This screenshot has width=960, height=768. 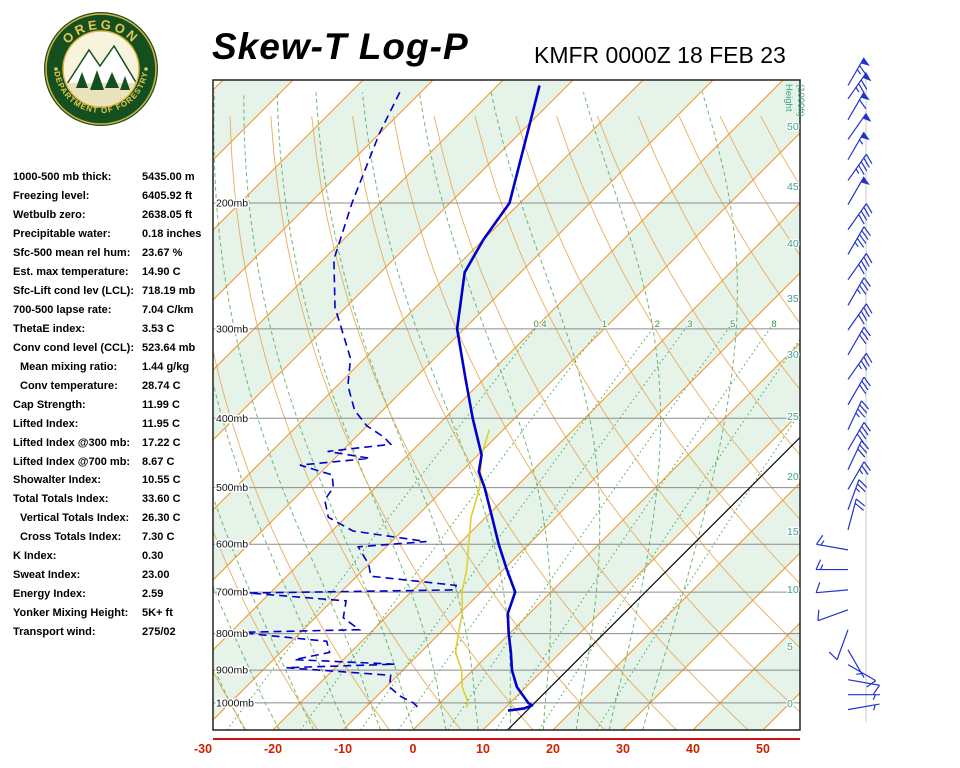 I want to click on wind-barbs, so click(x=848, y=384).